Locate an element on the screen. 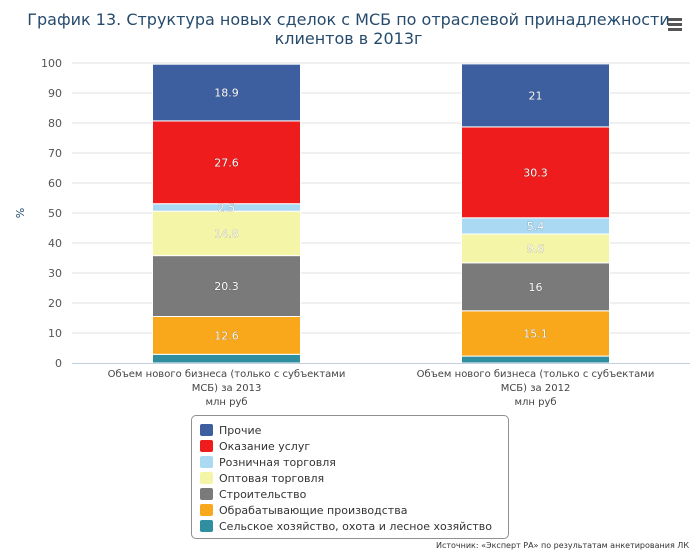 Image resolution: width=697 pixels, height=558 pixels. data-label: 12.6 is located at coordinates (226, 335).